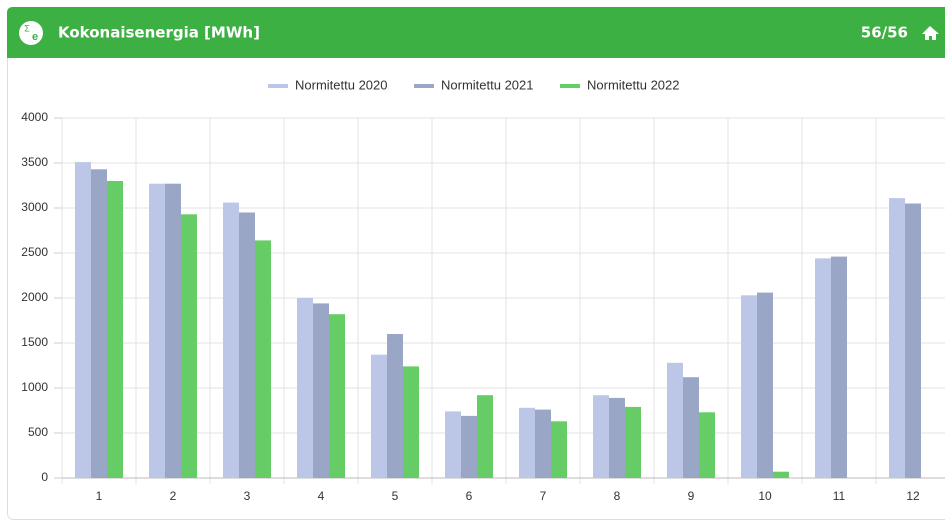 The image size is (945, 530). I want to click on legend-label: Normitettu 2022, so click(633, 84).